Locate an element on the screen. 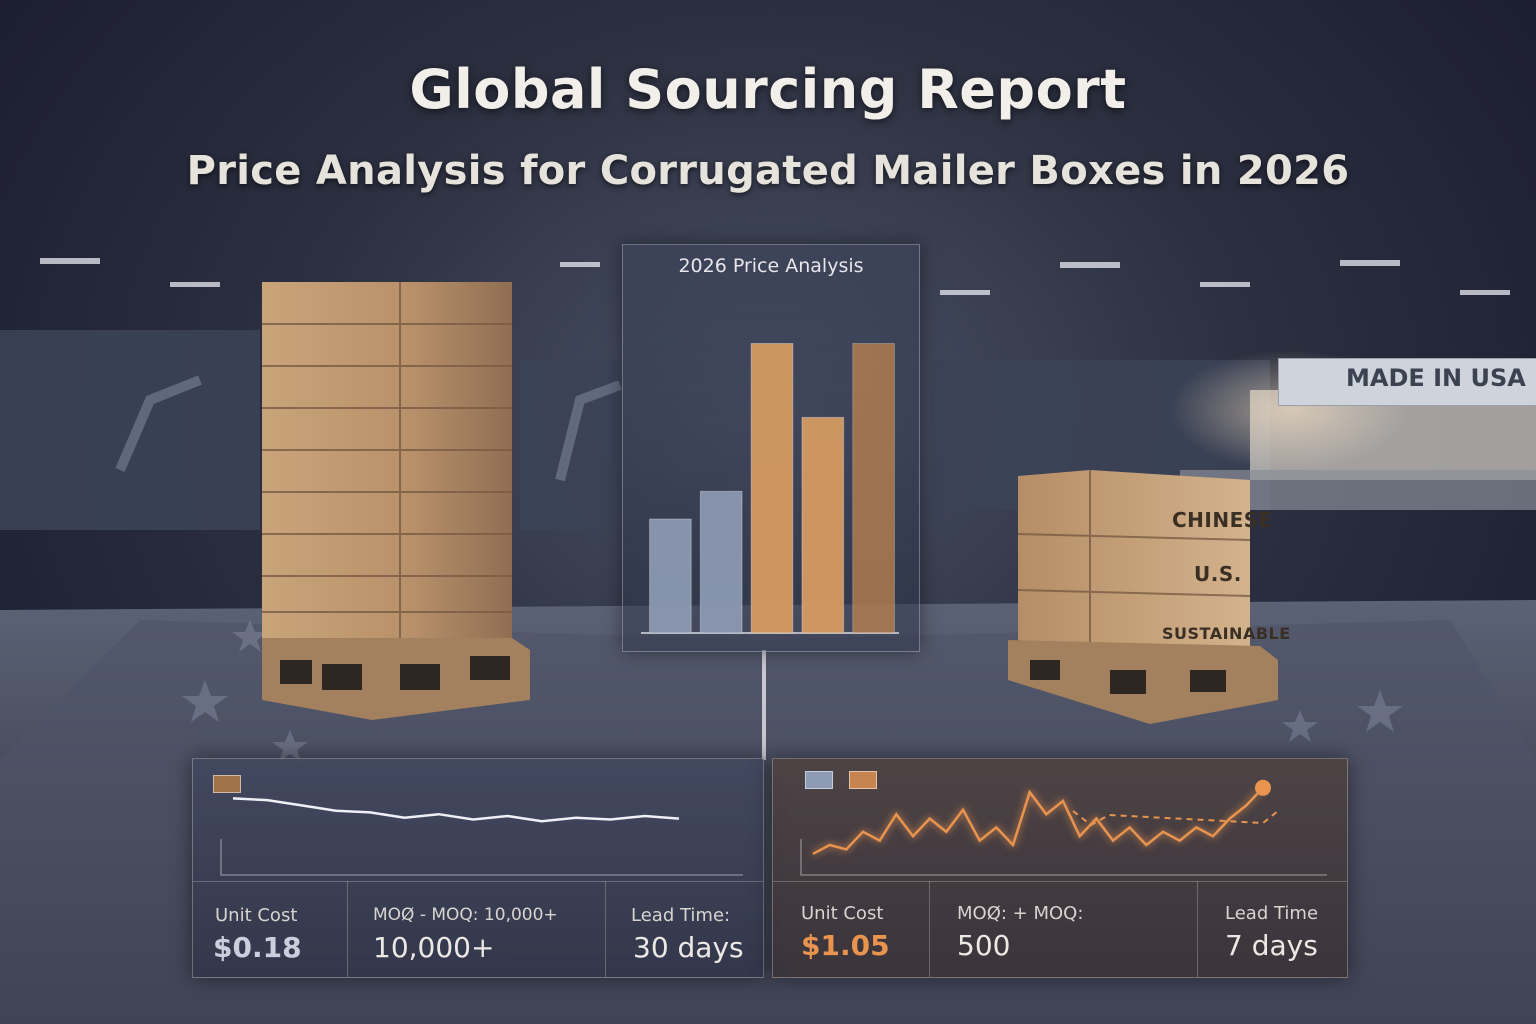 The height and width of the screenshot is (1024, 1536). left-unit-cost-value: $0.18 is located at coordinates (257, 947).